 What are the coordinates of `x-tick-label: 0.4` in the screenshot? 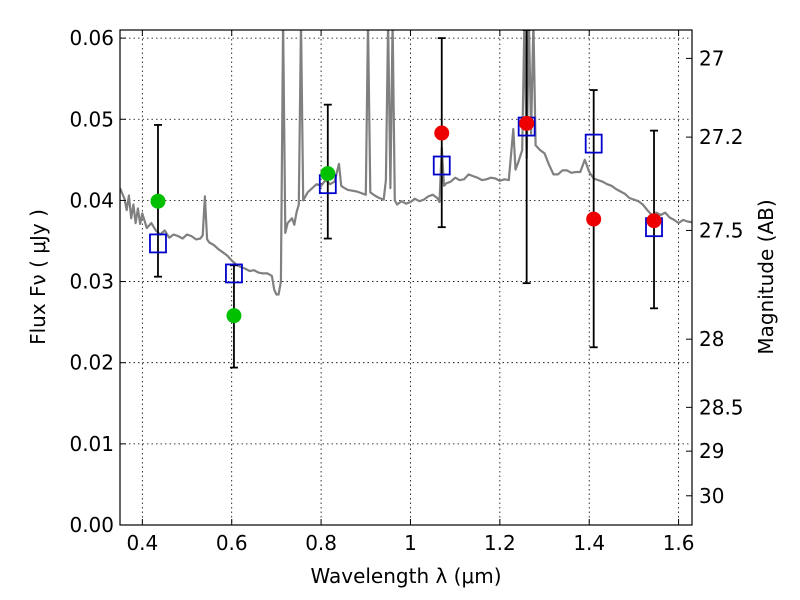 It's located at (142, 543).